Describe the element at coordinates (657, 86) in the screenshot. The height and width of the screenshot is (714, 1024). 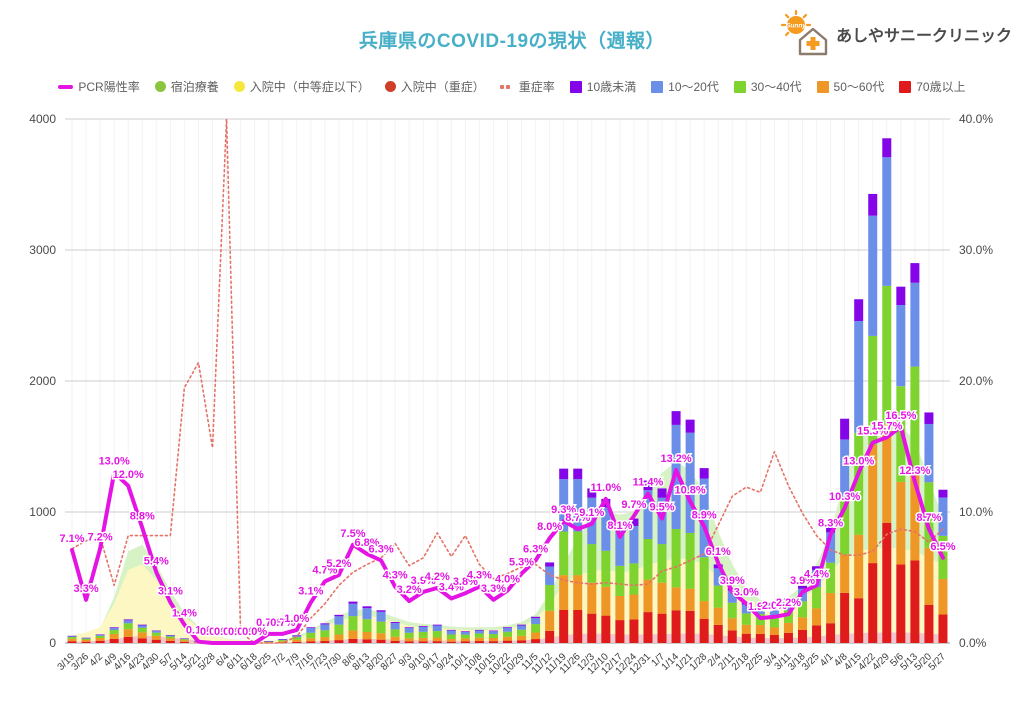
I see `10s-20s-swatch` at that location.